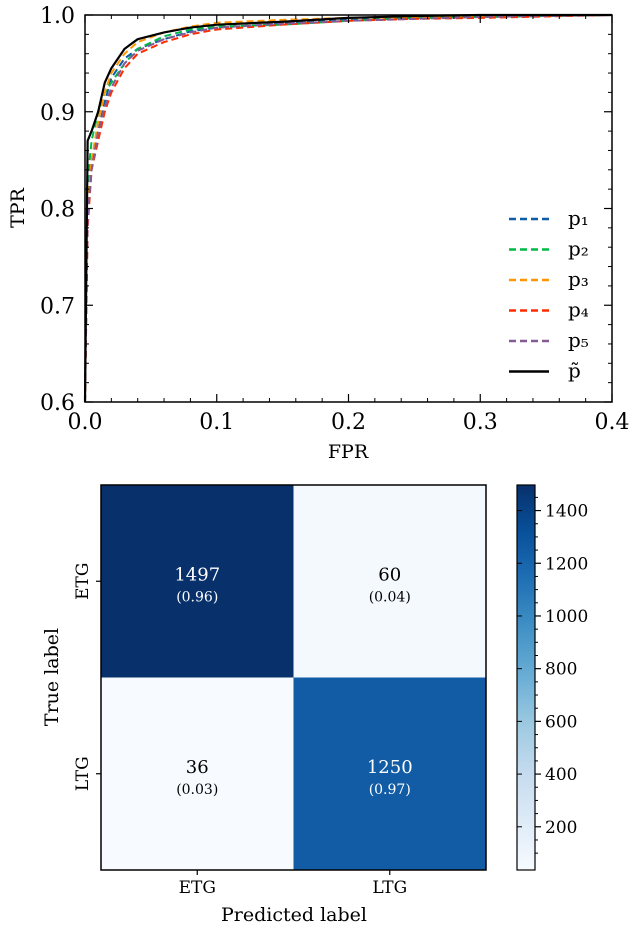 This screenshot has height=927, width=630. What do you see at coordinates (197, 767) in the screenshot?
I see `cm-cell-count: 36` at bounding box center [197, 767].